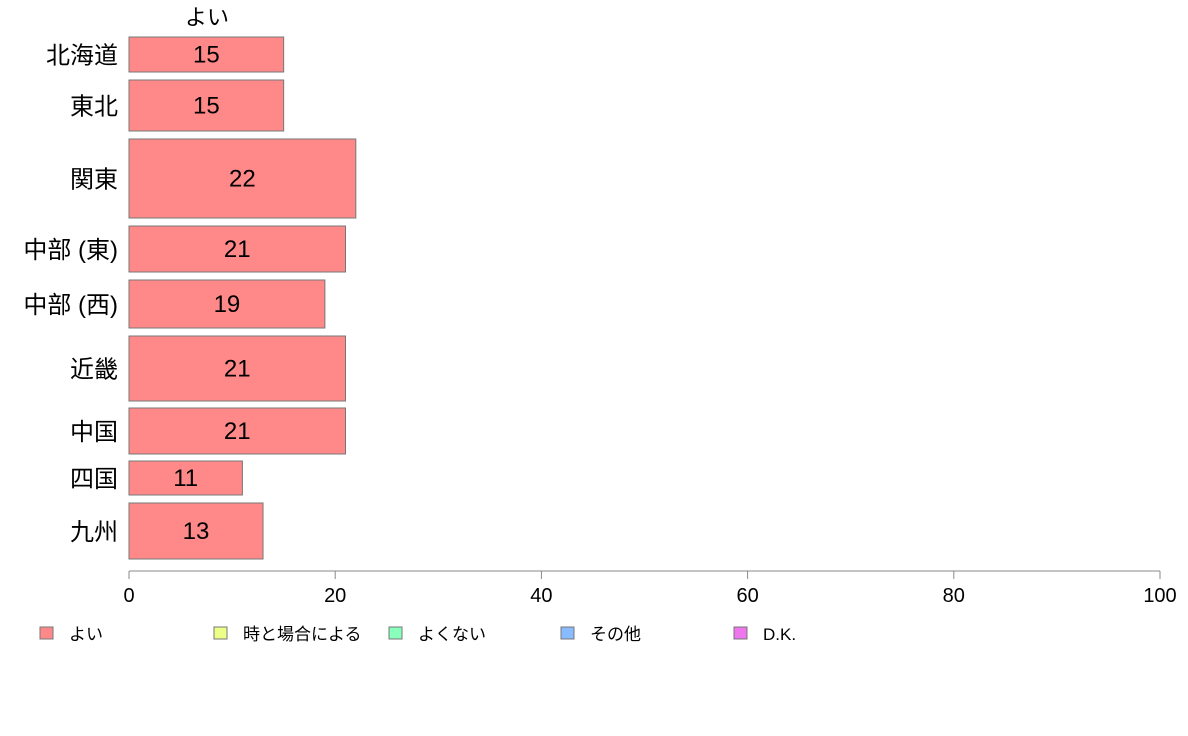  I want to click on x-tick-label: 60, so click(747, 596).